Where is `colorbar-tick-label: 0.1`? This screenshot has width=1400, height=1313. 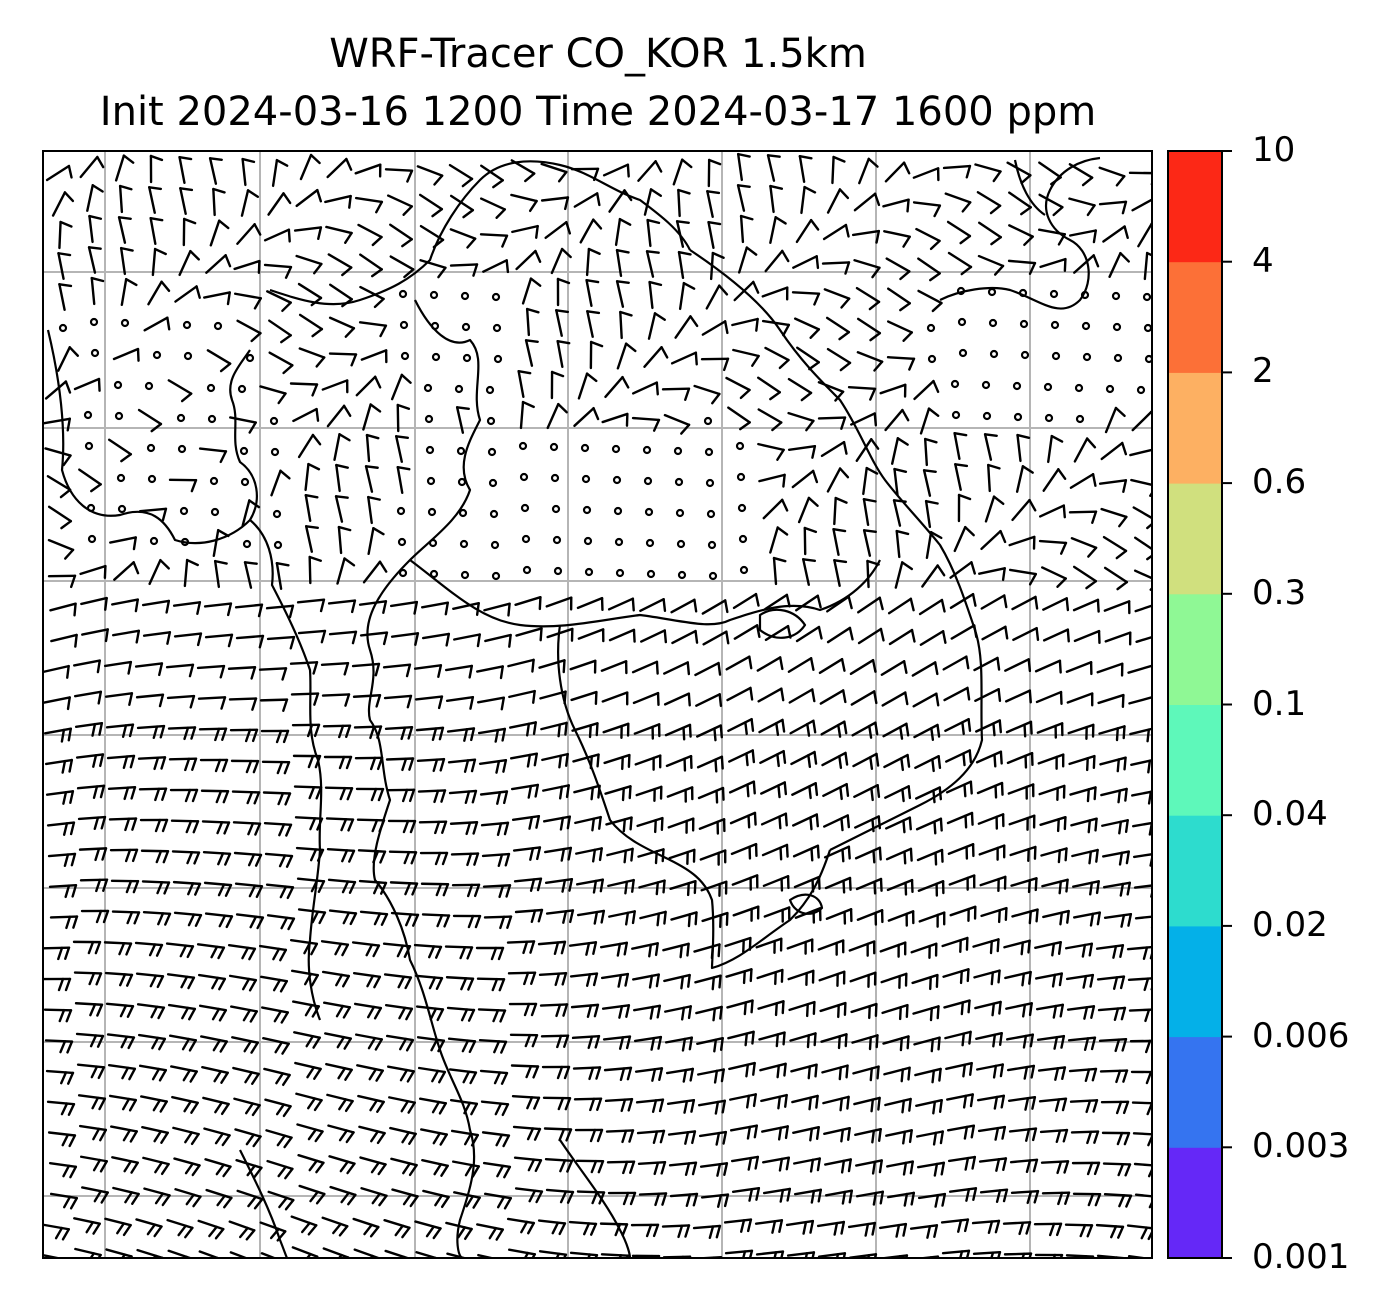 colorbar-tick-label: 0.1 is located at coordinates (1279, 703).